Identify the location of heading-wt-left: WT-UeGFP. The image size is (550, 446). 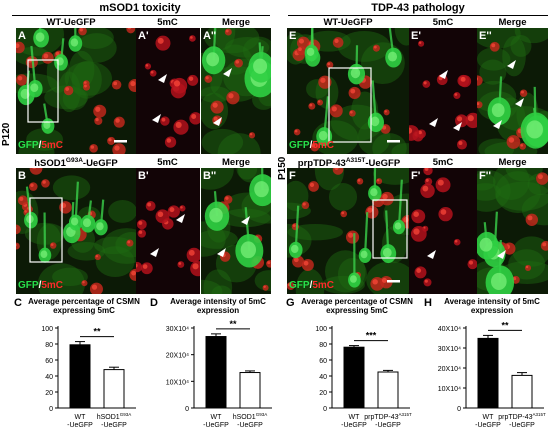
(71, 22).